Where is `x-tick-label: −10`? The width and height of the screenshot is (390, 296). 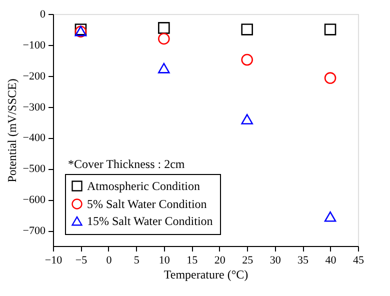 x-tick-label: −10 is located at coordinates (53, 260).